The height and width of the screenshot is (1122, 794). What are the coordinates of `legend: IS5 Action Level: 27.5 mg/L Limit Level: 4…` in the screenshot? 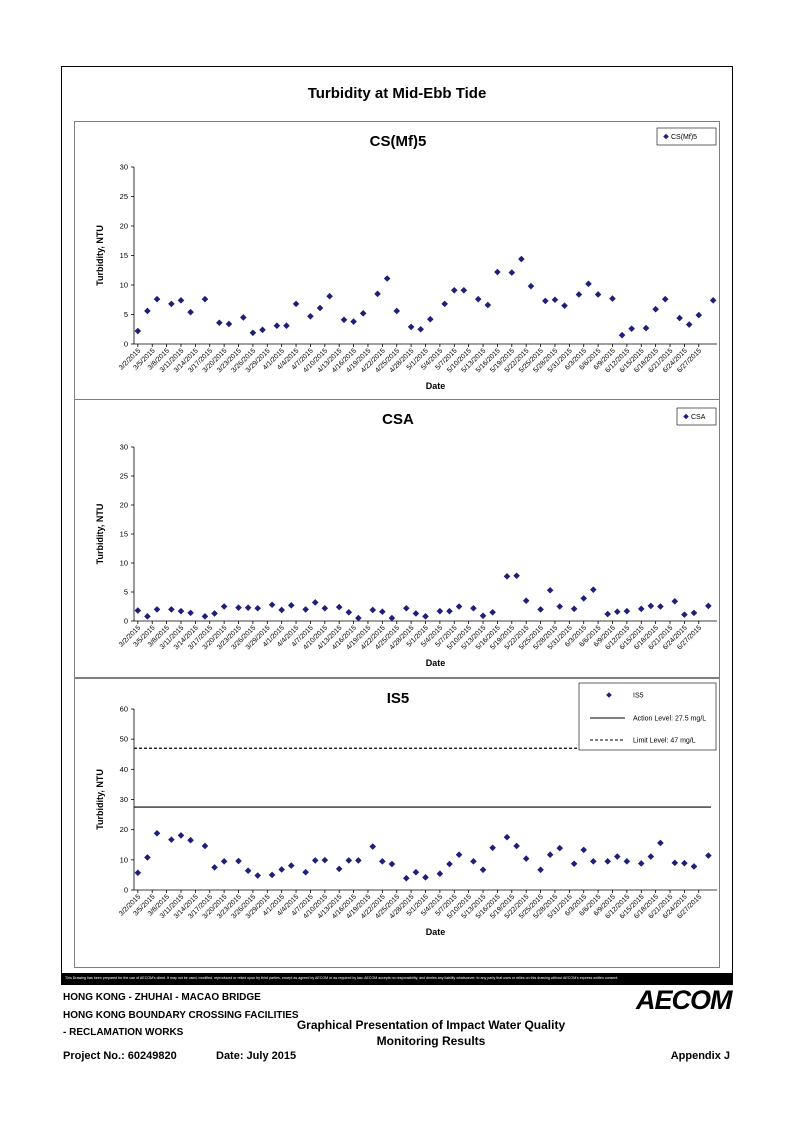 It's located at (647, 716).